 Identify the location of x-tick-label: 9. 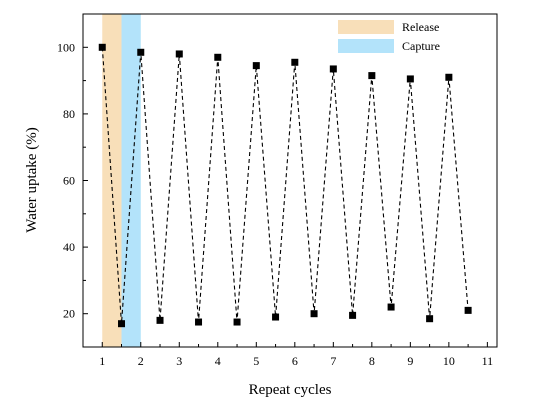
(410, 361).